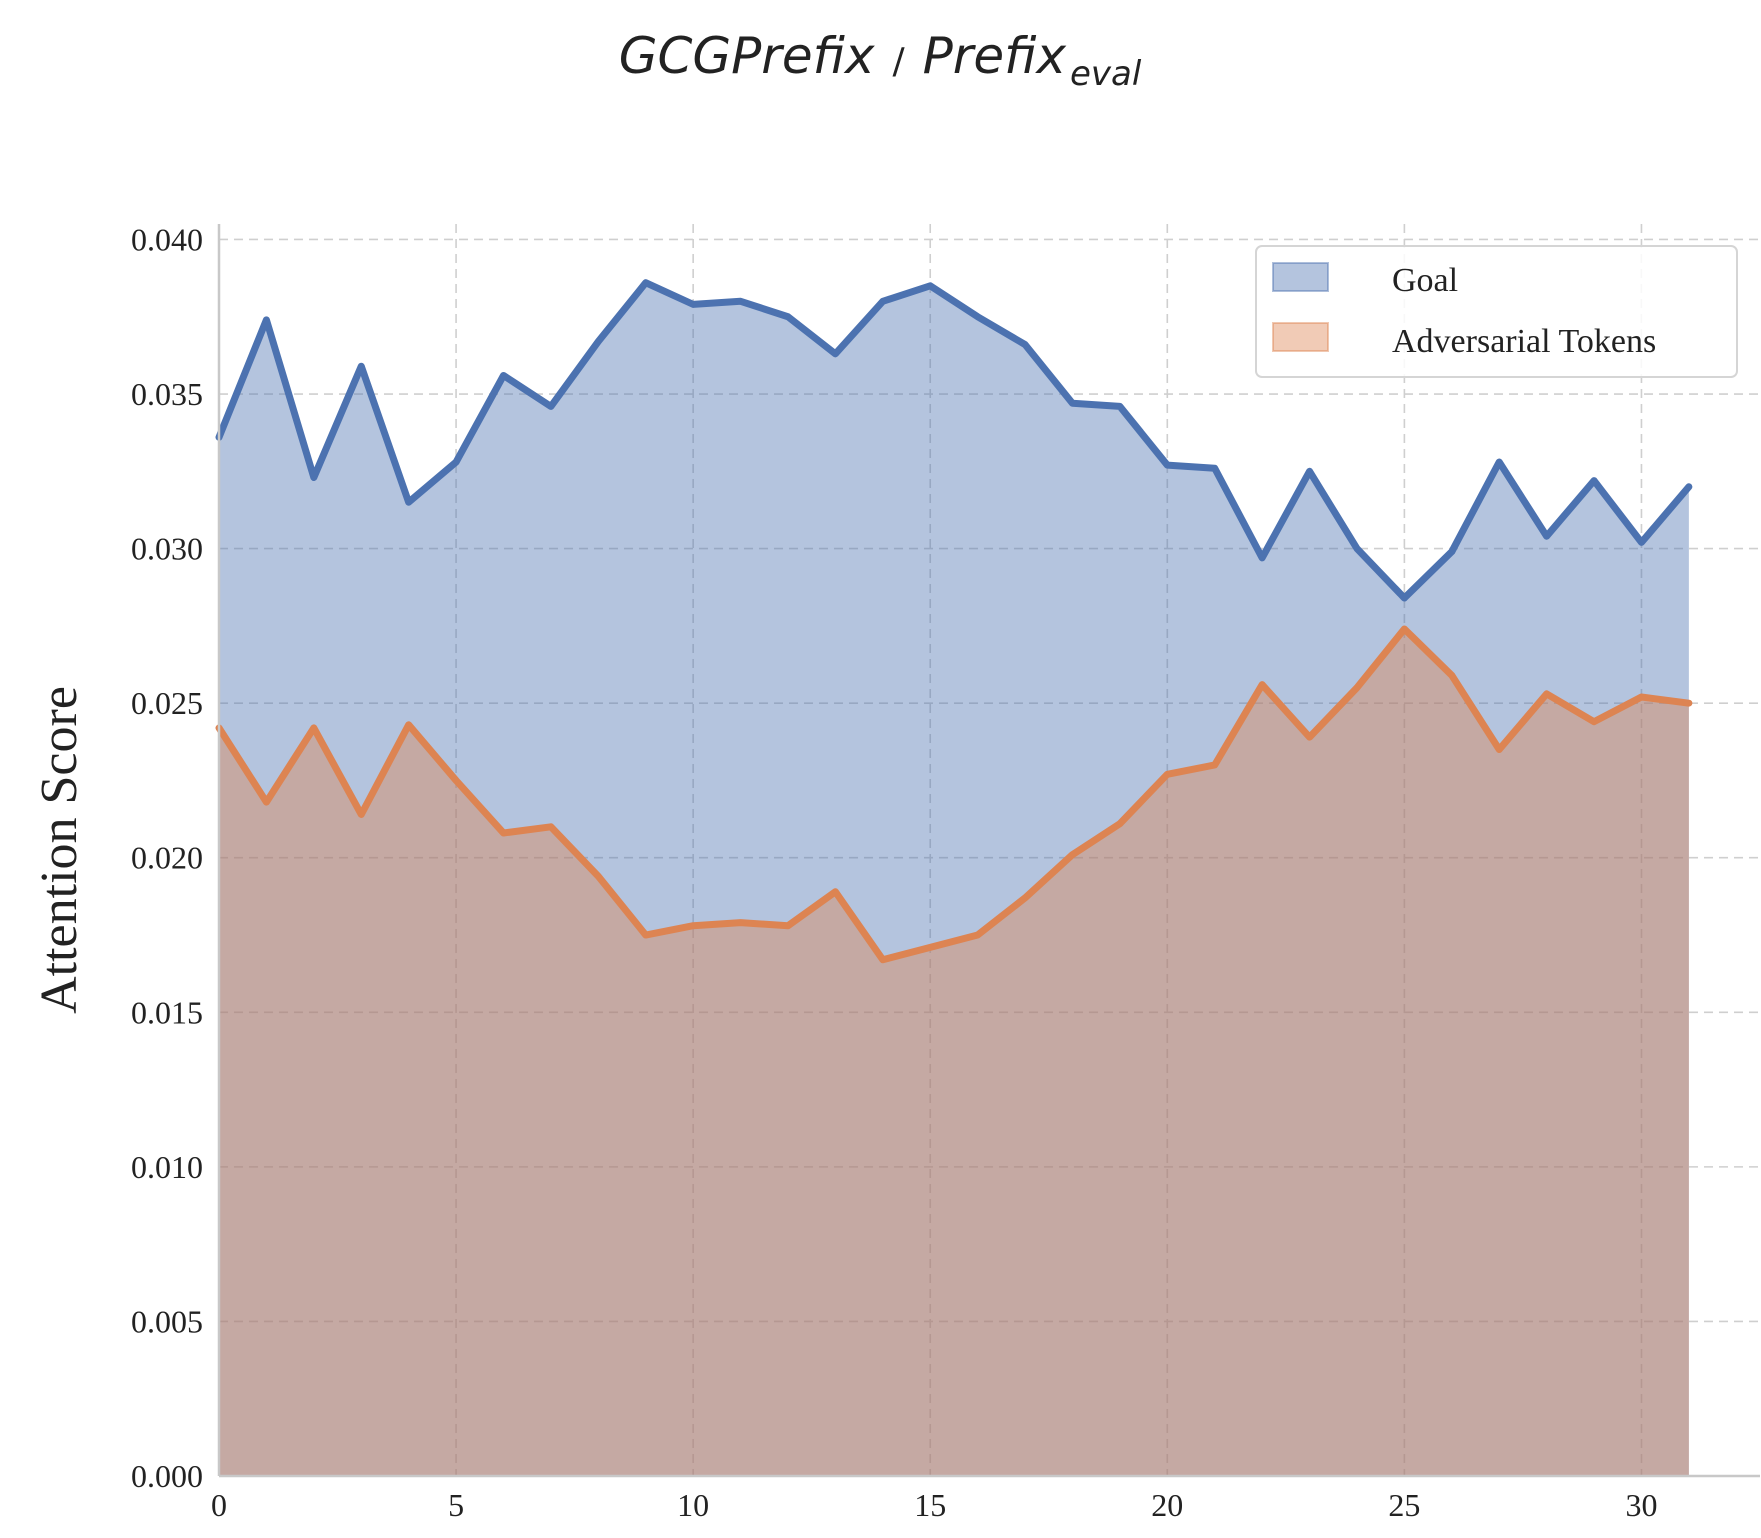  I want to click on y-tick-label: 0.035, so click(167, 394).